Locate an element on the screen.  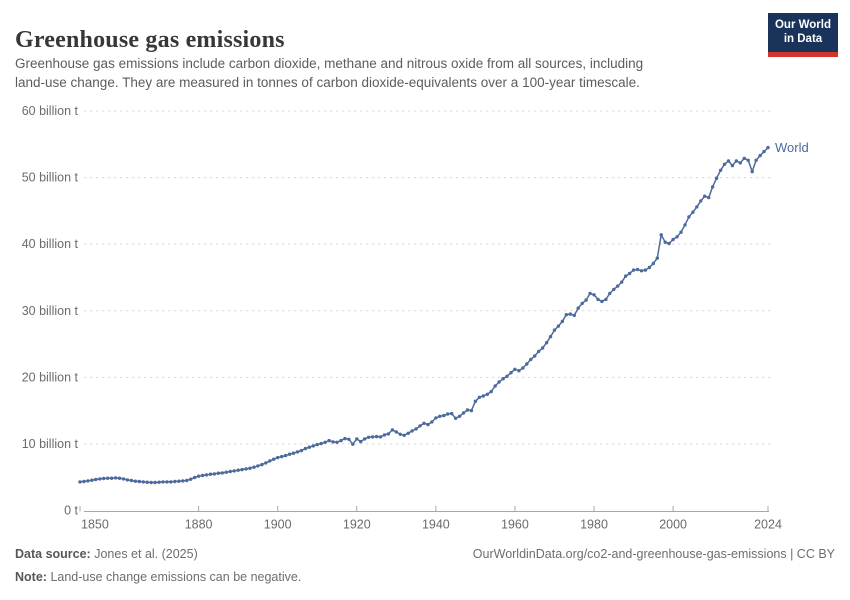
data-source-value: Jones et al. (2025) is located at coordinates (146, 554).